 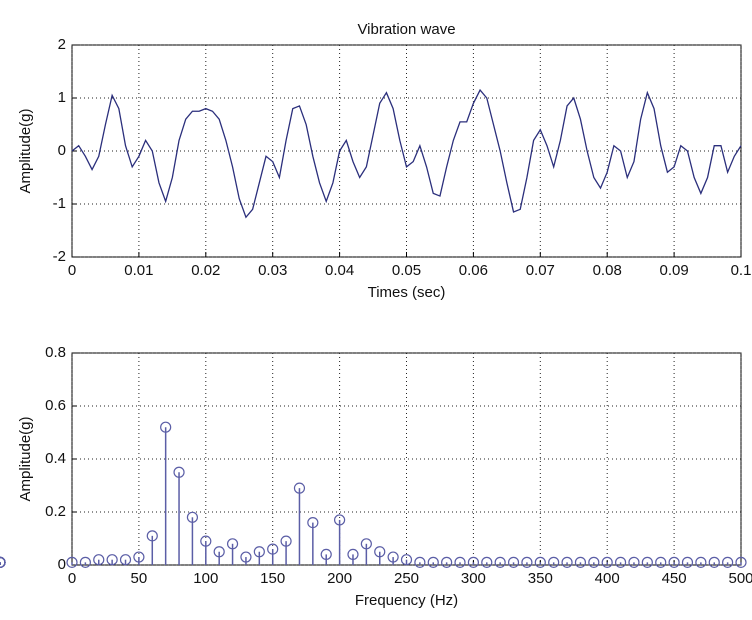 What do you see at coordinates (272, 578) in the screenshot?
I see `x-tick-label: 150` at bounding box center [272, 578].